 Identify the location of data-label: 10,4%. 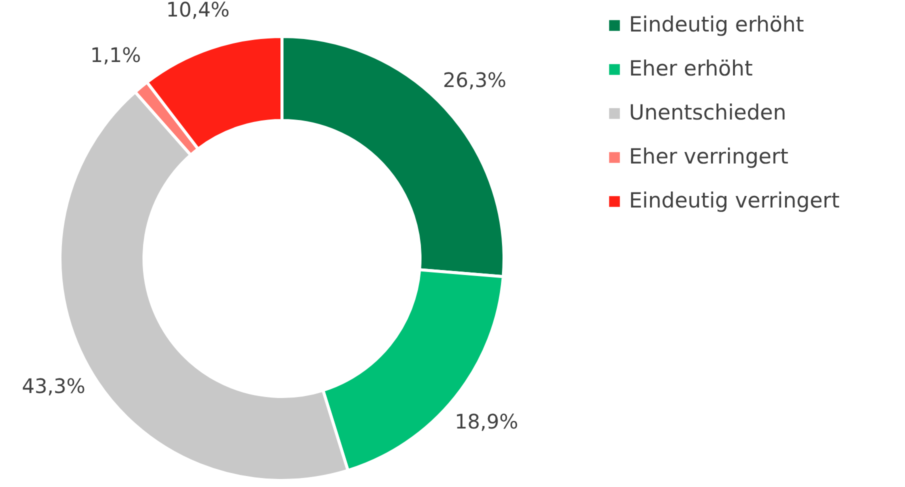
(198, 11).